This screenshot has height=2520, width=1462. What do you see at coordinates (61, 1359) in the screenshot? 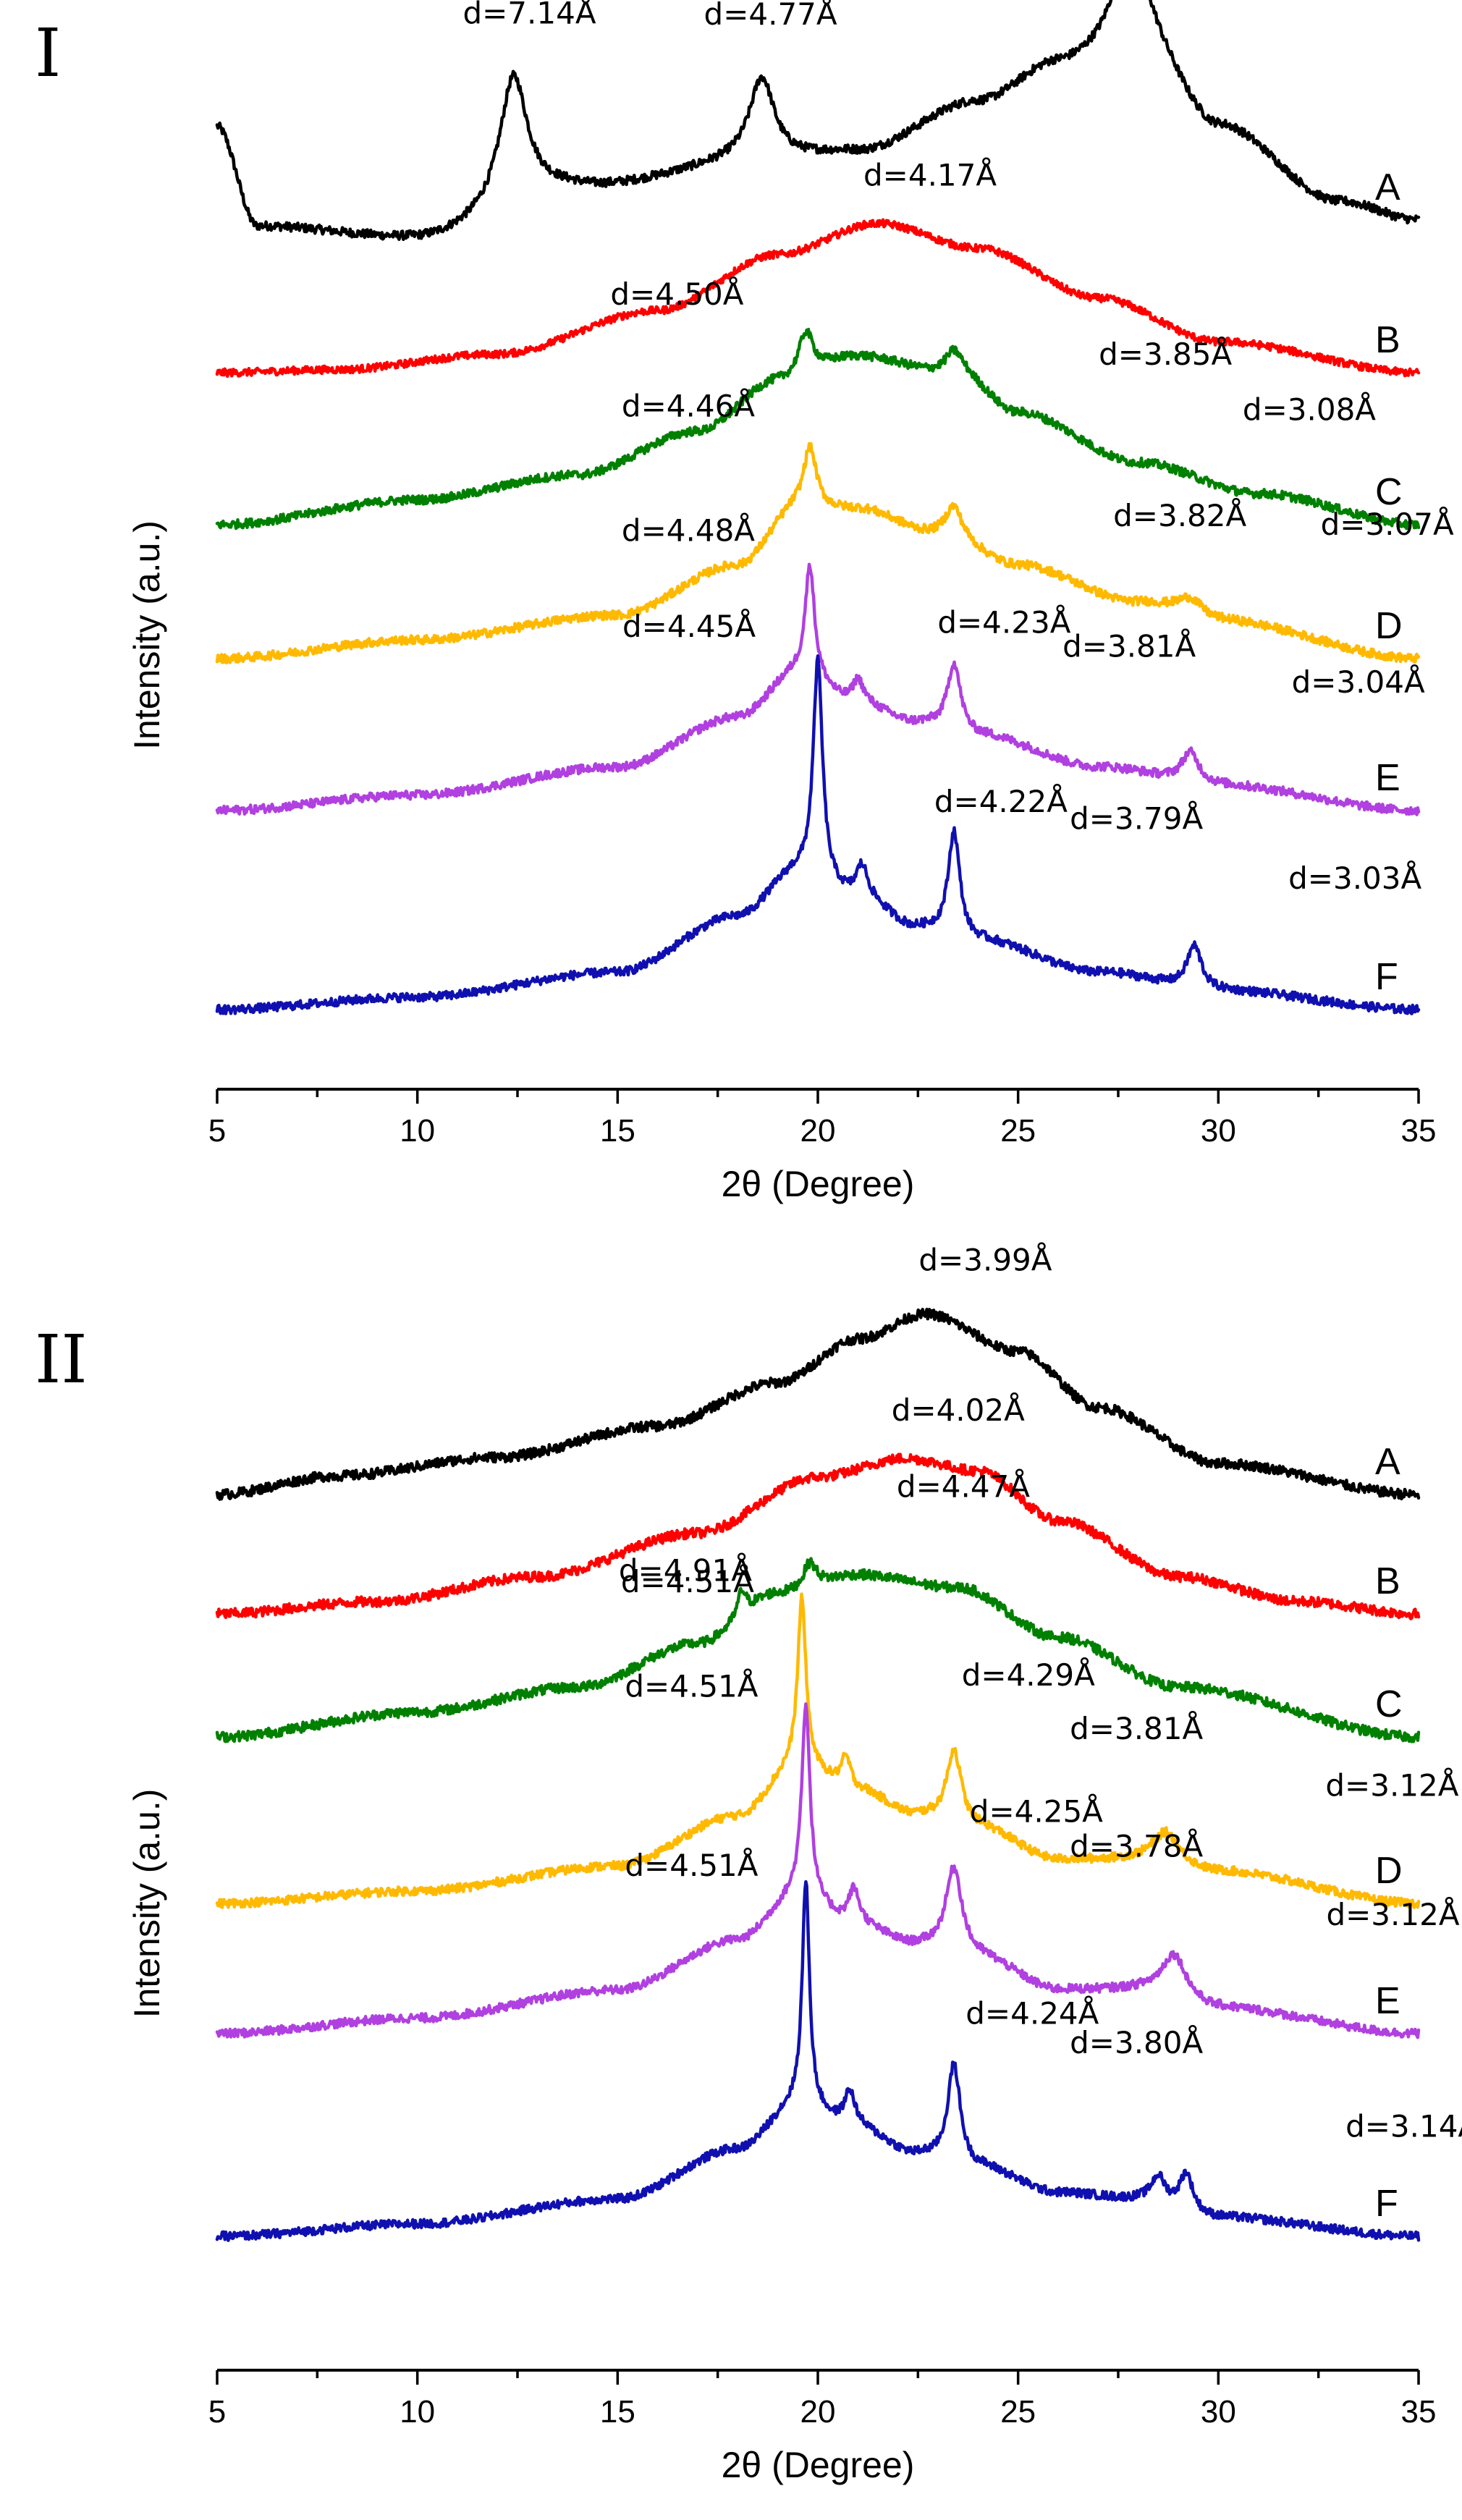
I see `panel-label: II` at bounding box center [61, 1359].